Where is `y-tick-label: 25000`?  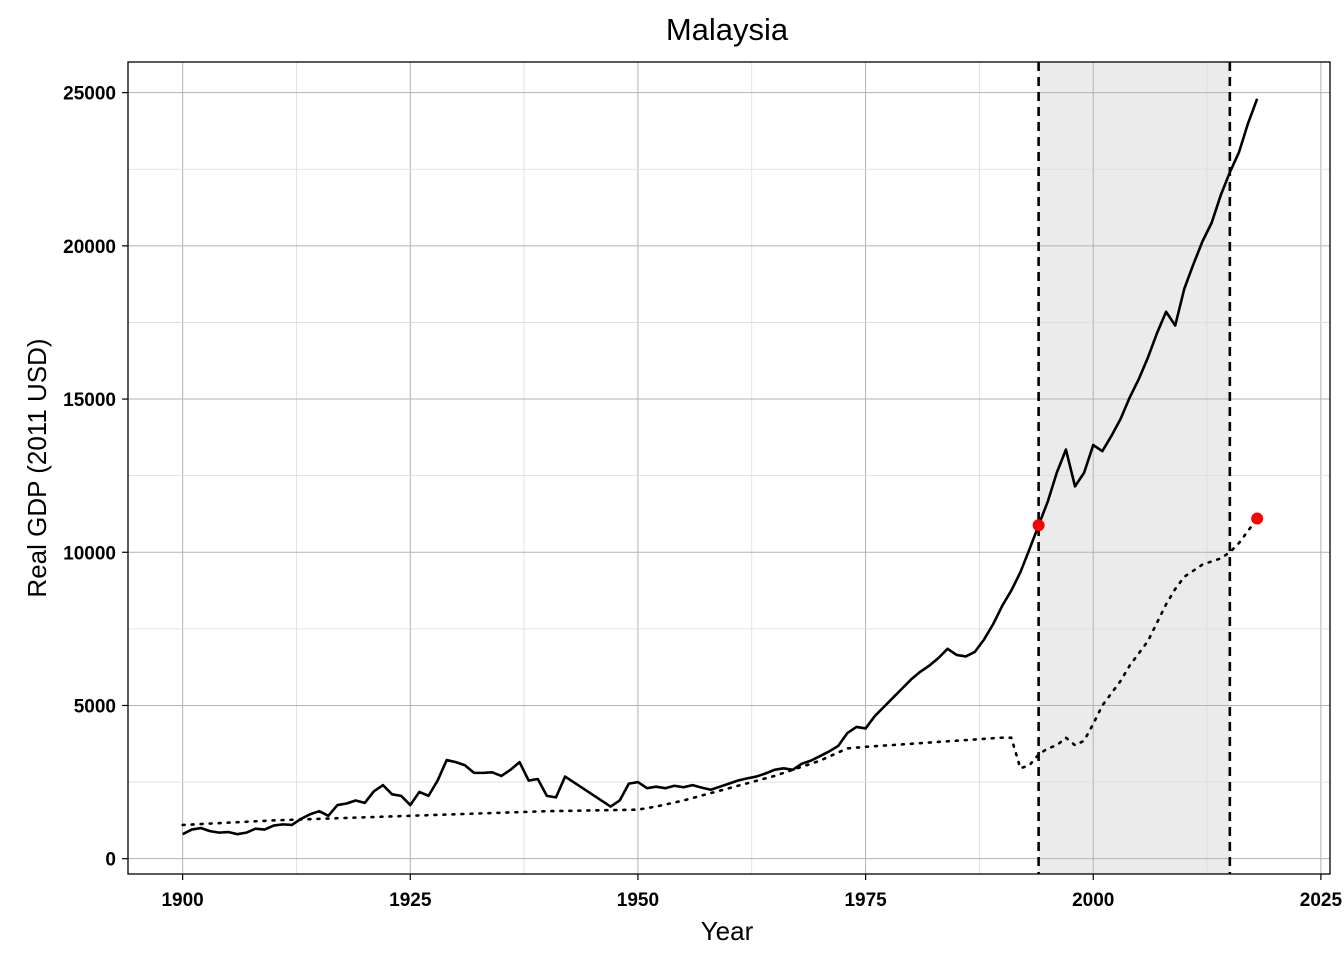 y-tick-label: 25000 is located at coordinates (89, 94).